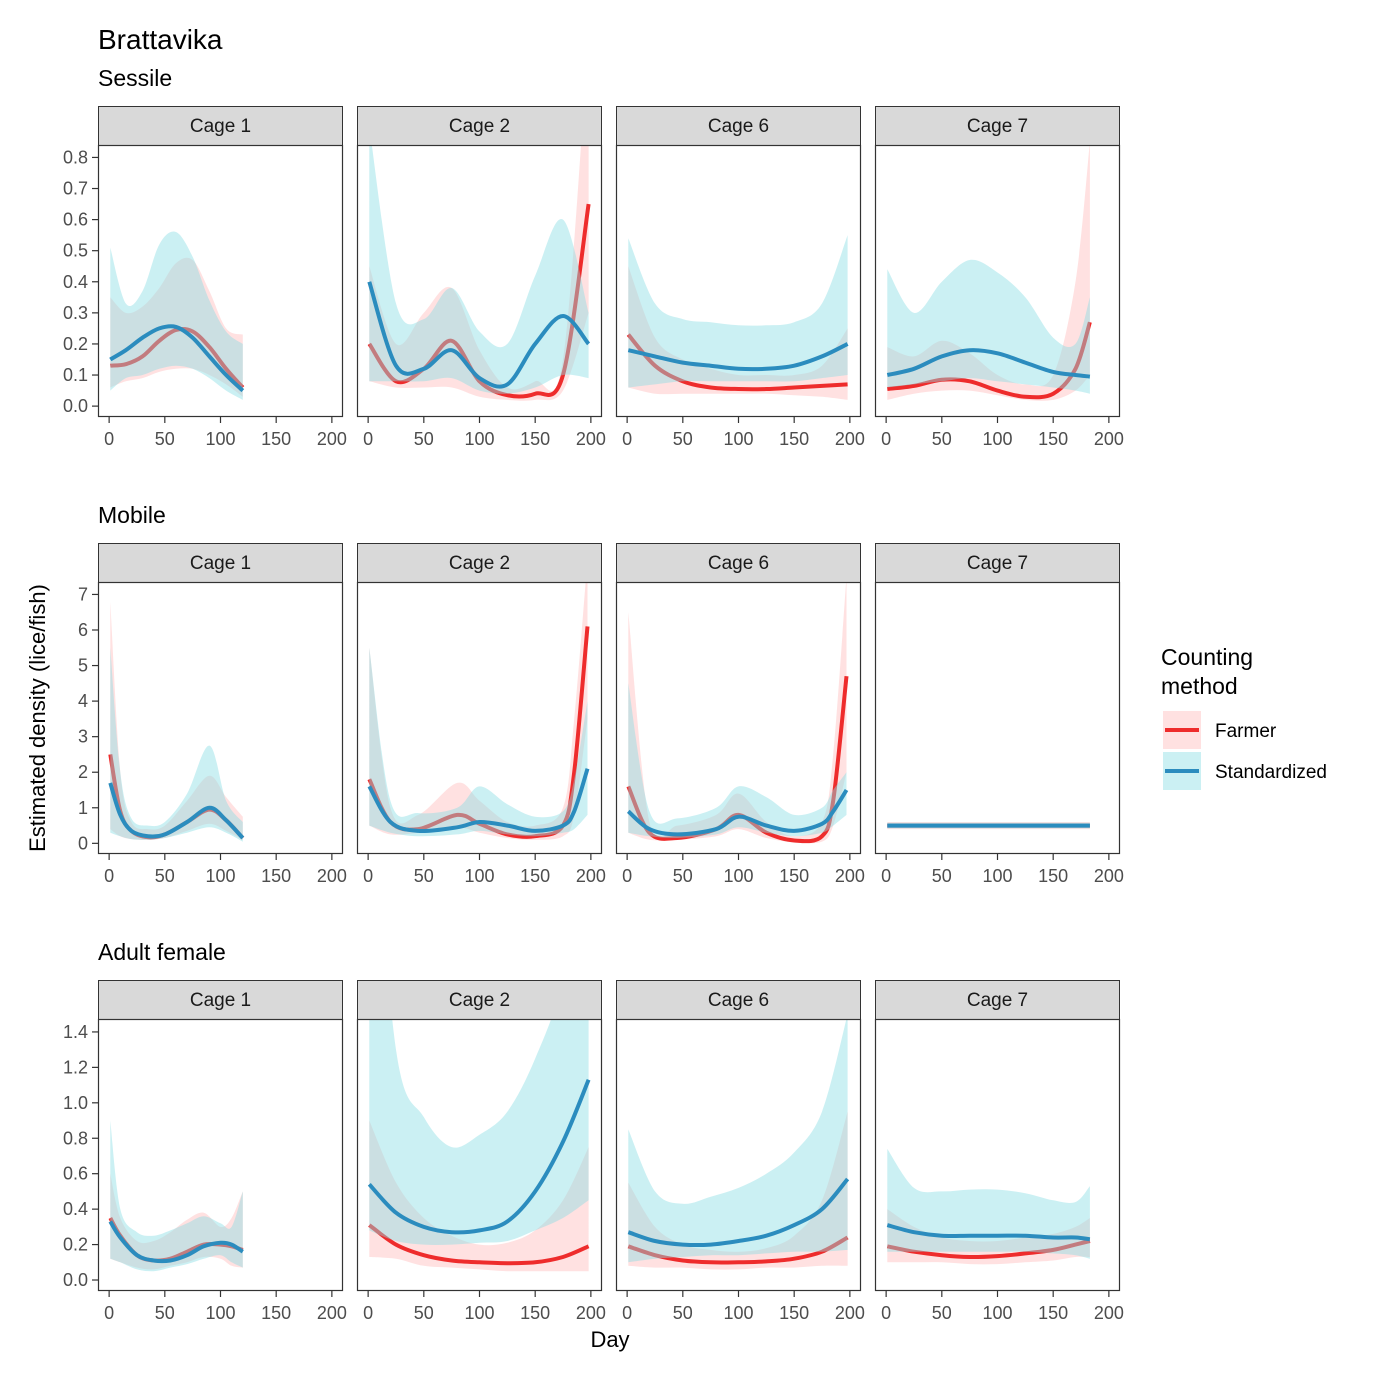 Image resolution: width=1379 pixels, height=1379 pixels. Describe the element at coordinates (609, 1339) in the screenshot. I see `x-axis-title: Day` at that location.